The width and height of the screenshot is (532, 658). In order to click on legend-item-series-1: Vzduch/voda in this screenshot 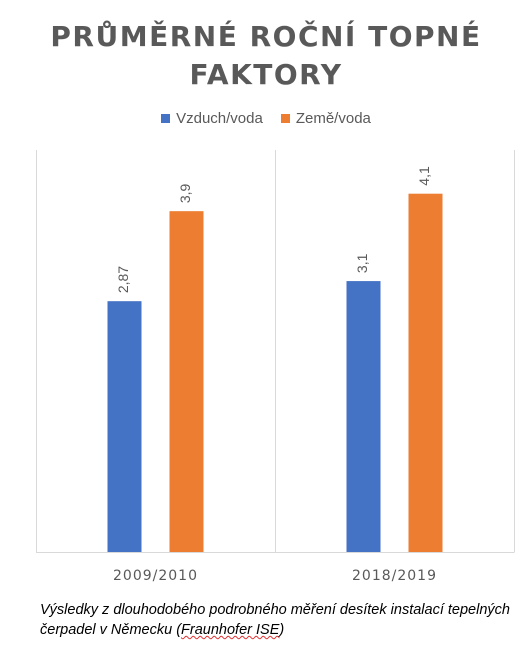, I will do `click(212, 118)`.